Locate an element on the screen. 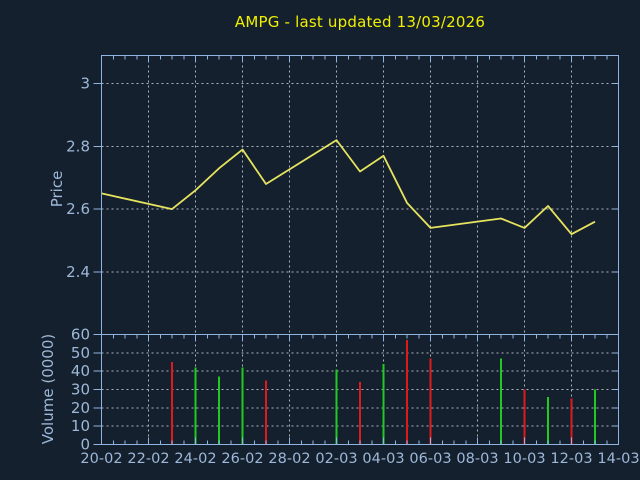 Image resolution: width=640 pixels, height=480 pixels. x-tick-label: 14-03 is located at coordinates (618, 459).